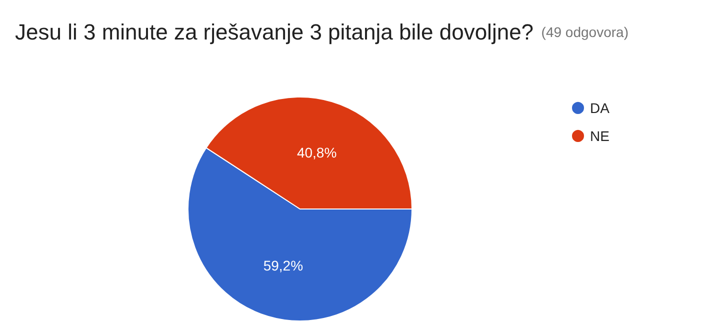 This screenshot has height=333, width=722. I want to click on chart-subtitle: (49 odgovora), so click(581, 32).